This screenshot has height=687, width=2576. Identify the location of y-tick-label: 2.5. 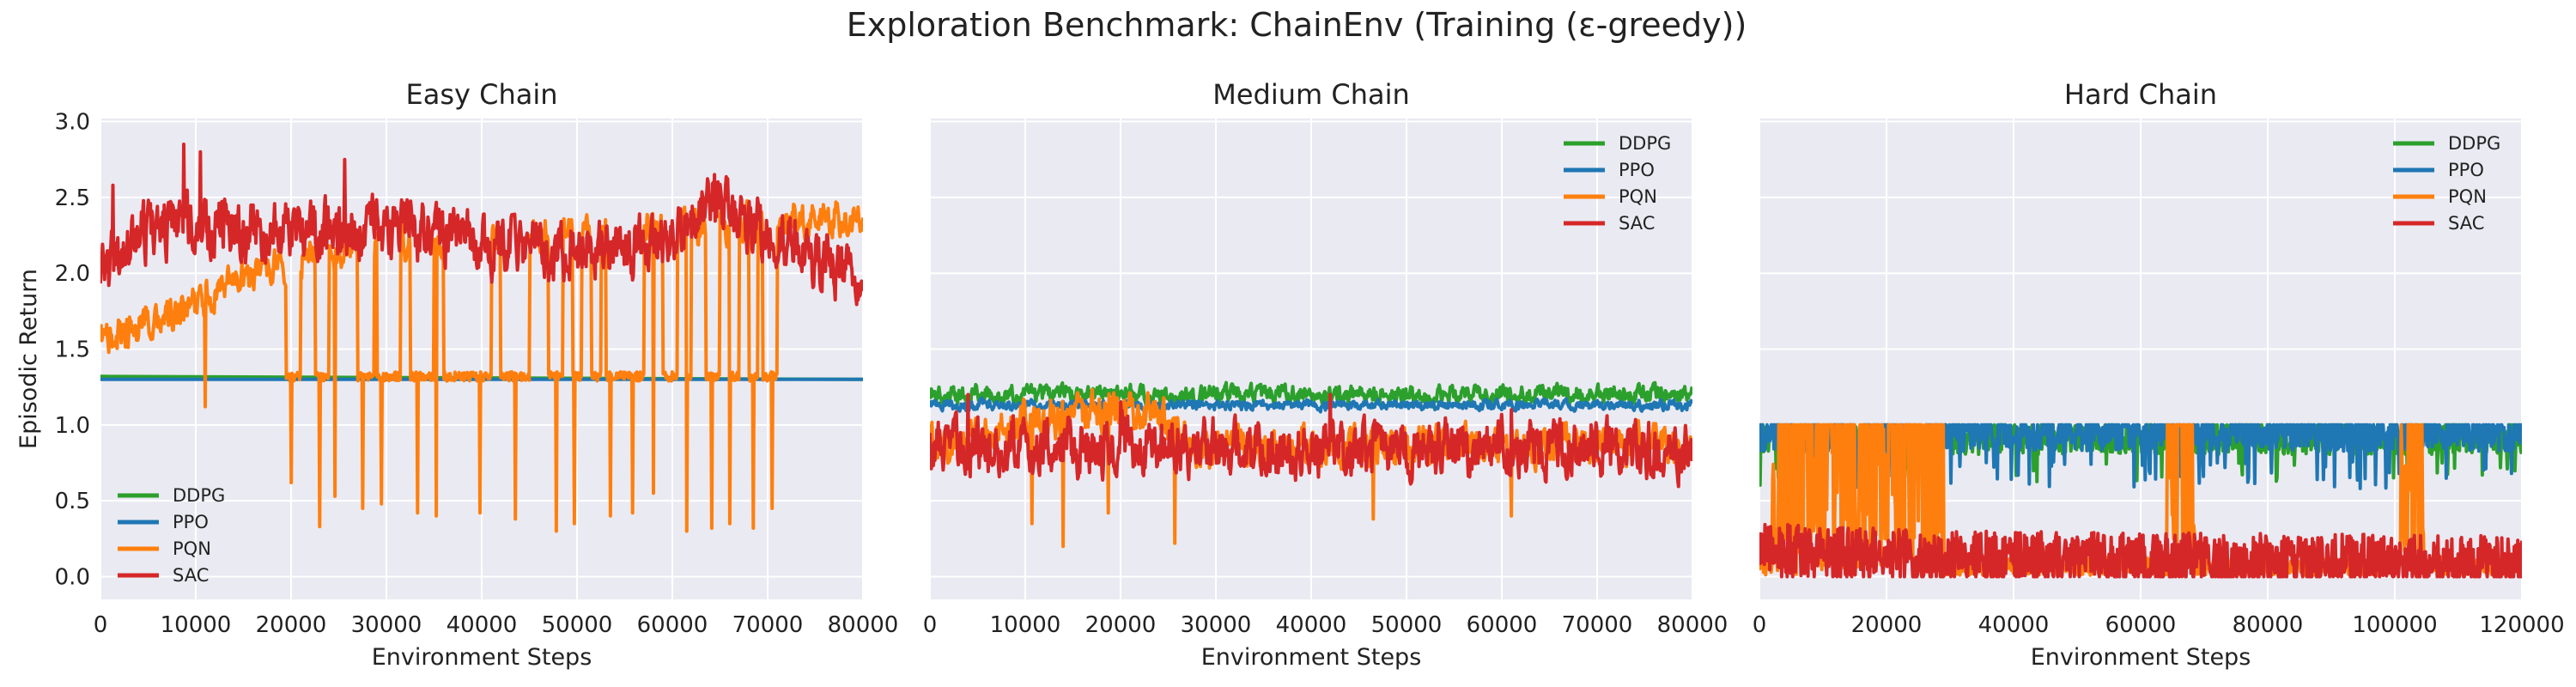
(72, 198).